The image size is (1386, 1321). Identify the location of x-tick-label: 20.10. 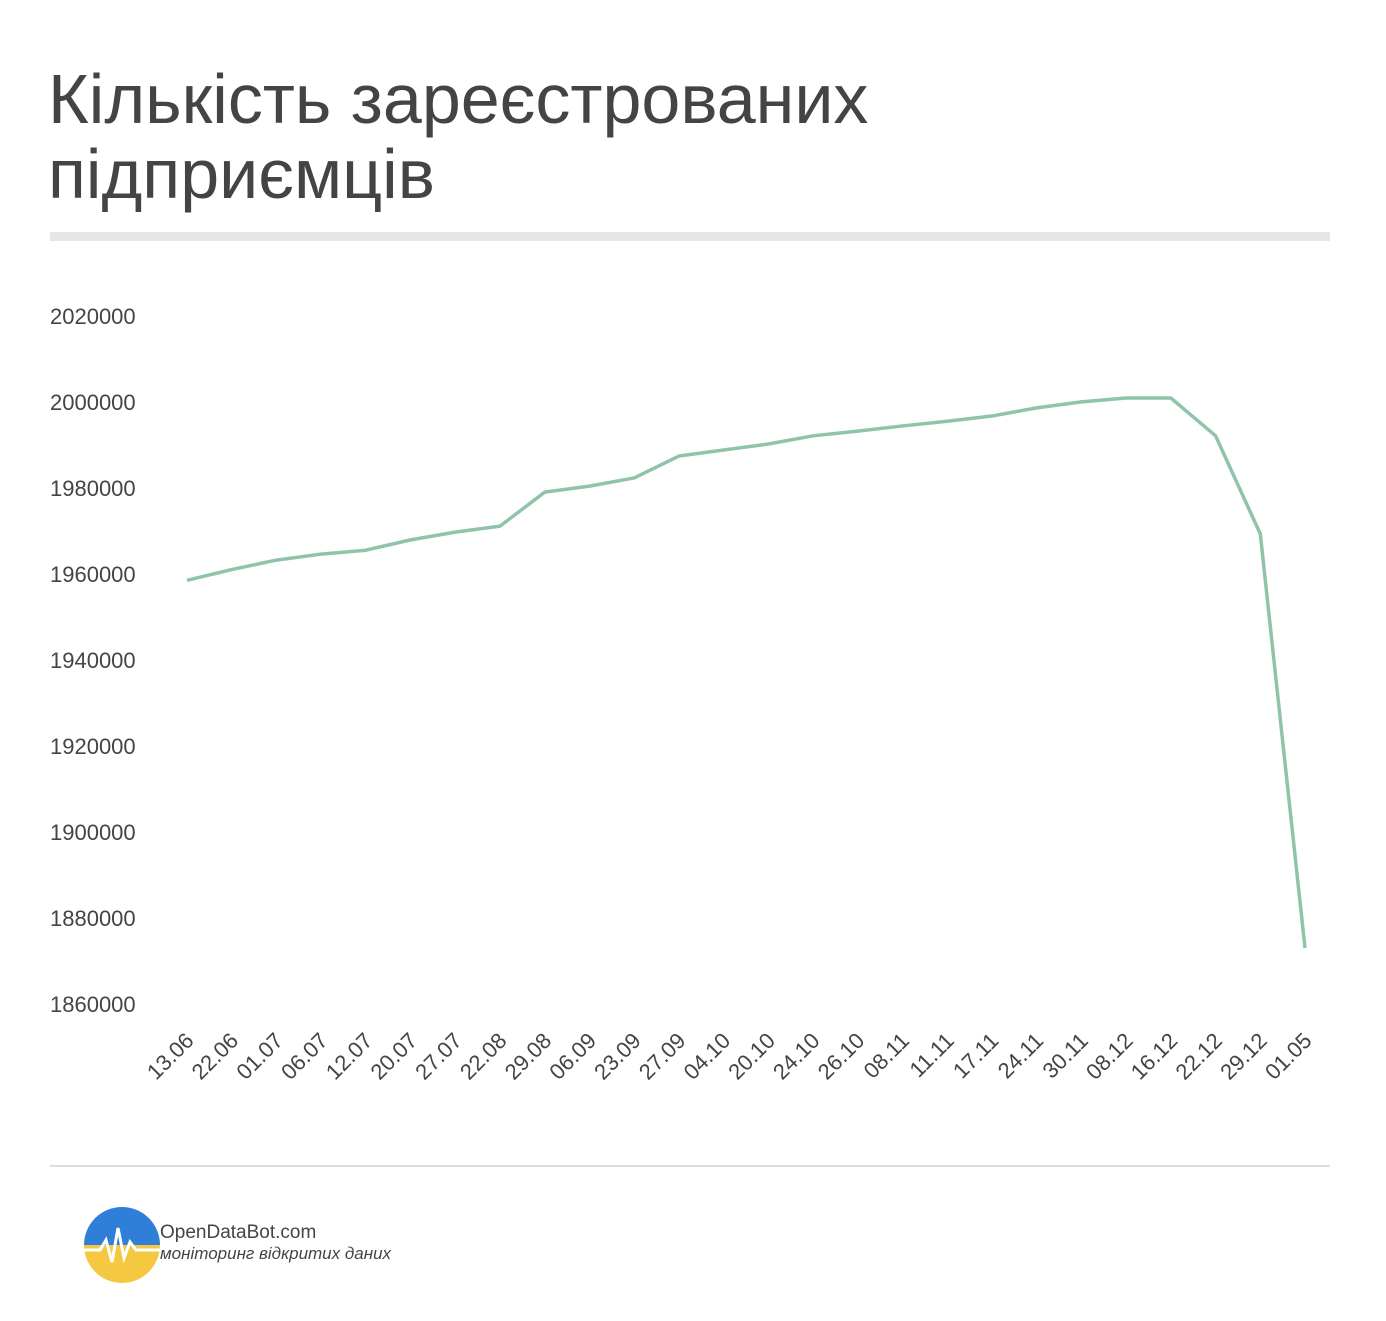
(751, 1056).